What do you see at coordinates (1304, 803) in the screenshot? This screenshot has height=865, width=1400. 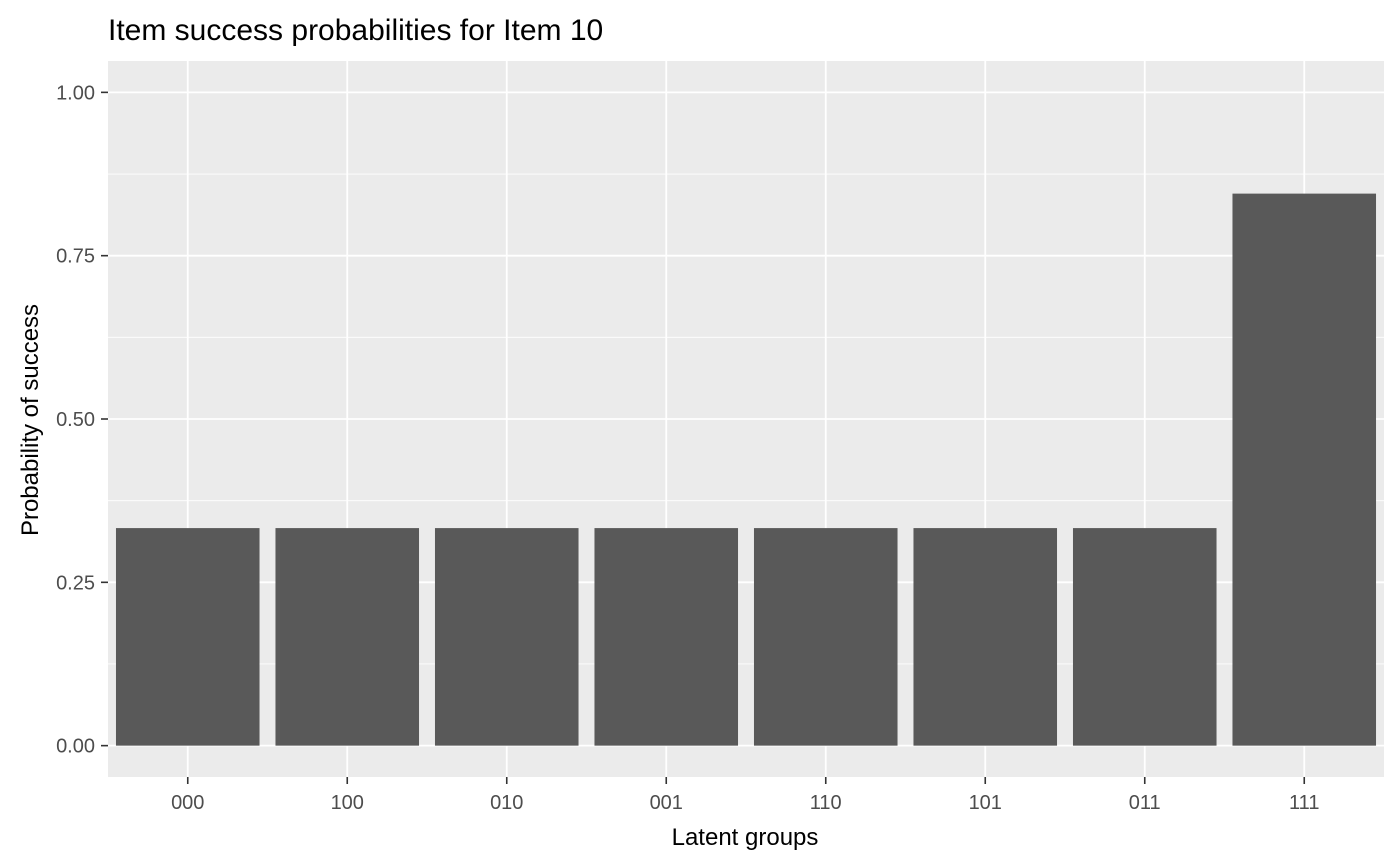 I see `x-tick-label: 111` at bounding box center [1304, 803].